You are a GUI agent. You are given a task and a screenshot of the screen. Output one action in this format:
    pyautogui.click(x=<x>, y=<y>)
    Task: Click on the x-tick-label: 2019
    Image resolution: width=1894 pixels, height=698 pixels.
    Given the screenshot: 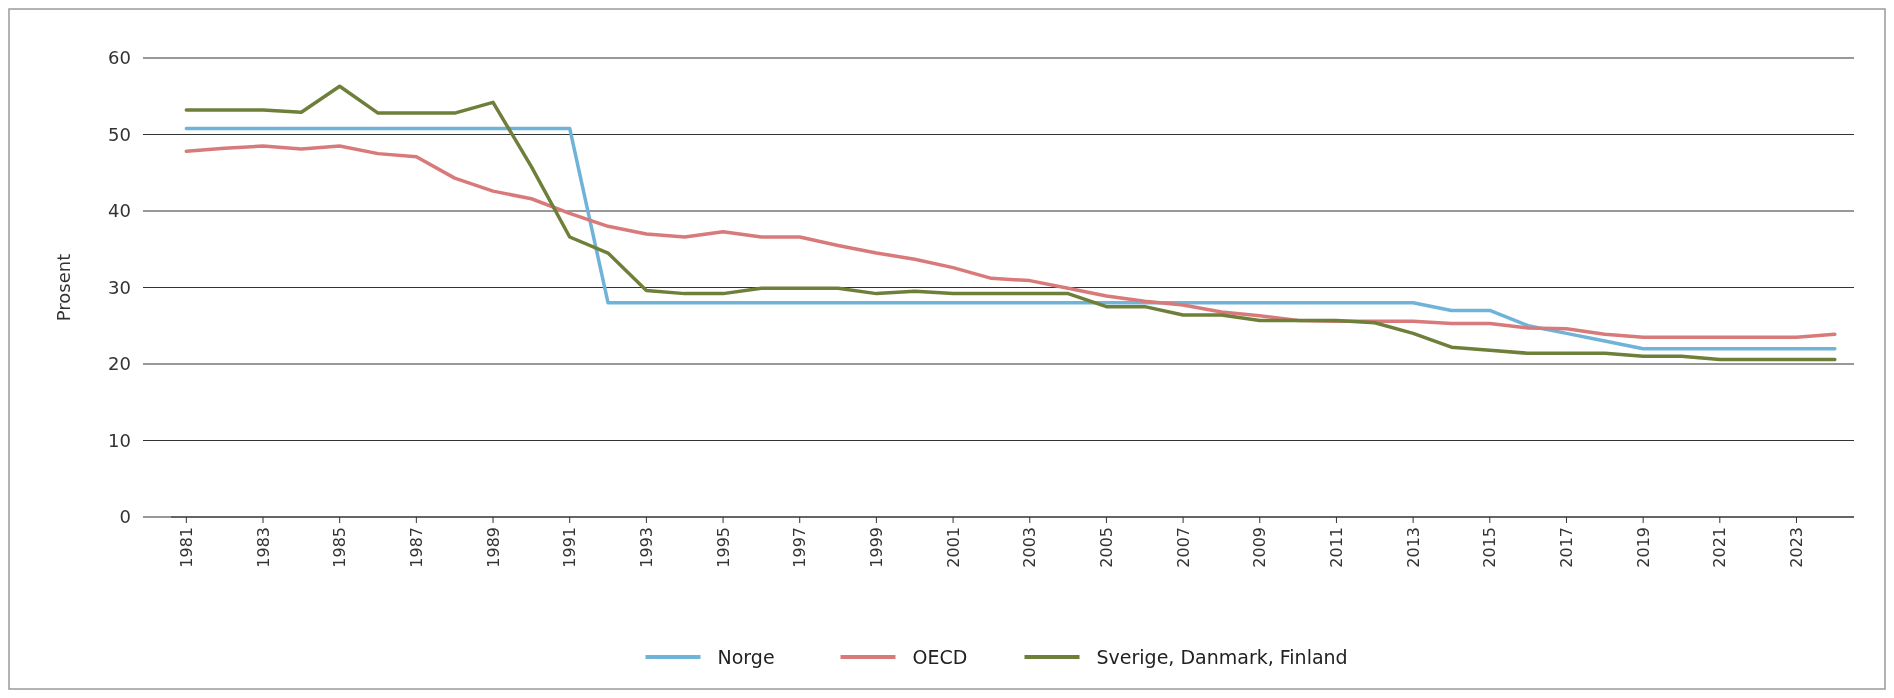 What is the action you would take?
    pyautogui.click(x=1643, y=547)
    